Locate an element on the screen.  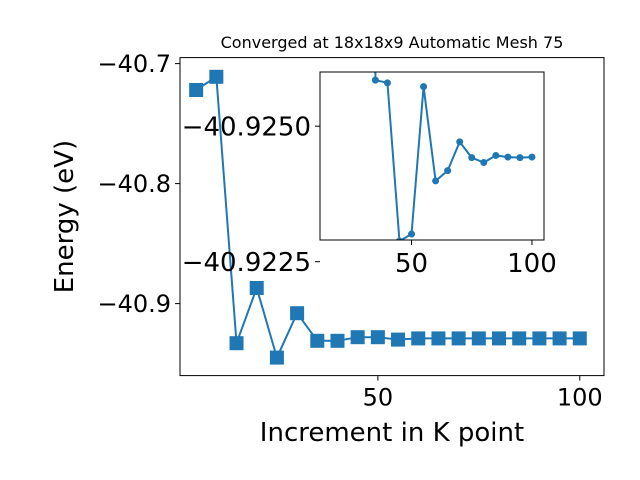
inset-plot-frame is located at coordinates (432, 156).